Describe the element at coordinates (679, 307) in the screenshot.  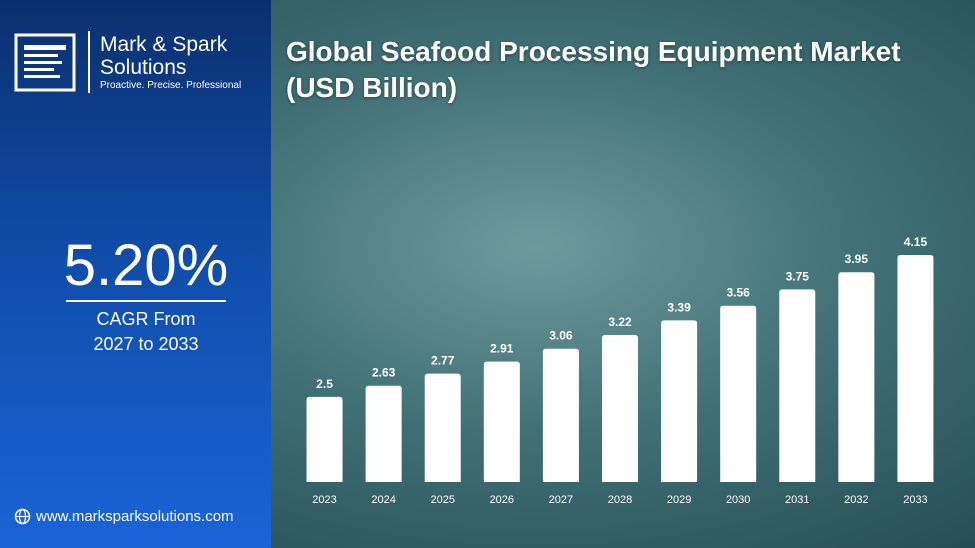
I see `value-label: 3.39` at that location.